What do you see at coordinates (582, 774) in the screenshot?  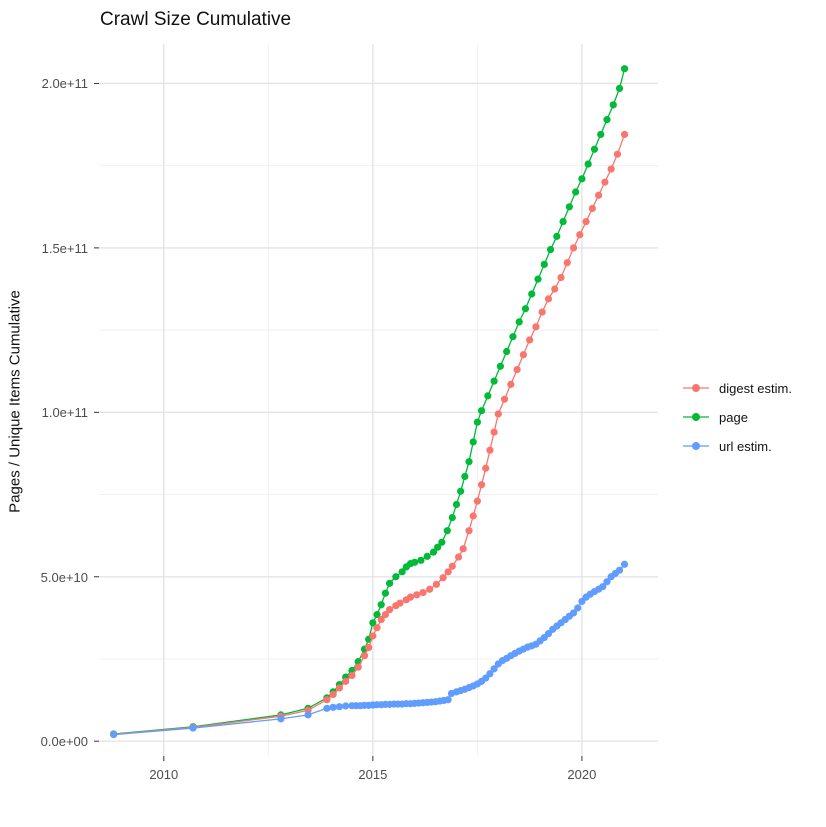 I see `x-tick-label: 2020` at bounding box center [582, 774].